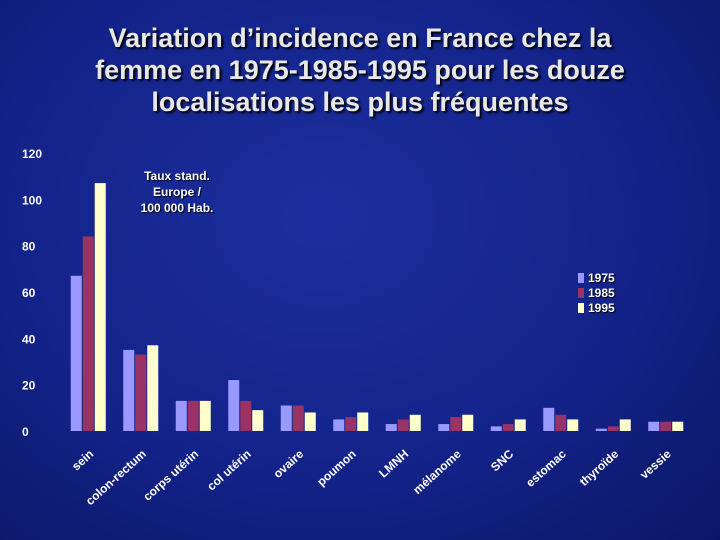 This screenshot has height=540, width=720. What do you see at coordinates (177, 176) in the screenshot?
I see `unit-line-1: Taux stand.` at bounding box center [177, 176].